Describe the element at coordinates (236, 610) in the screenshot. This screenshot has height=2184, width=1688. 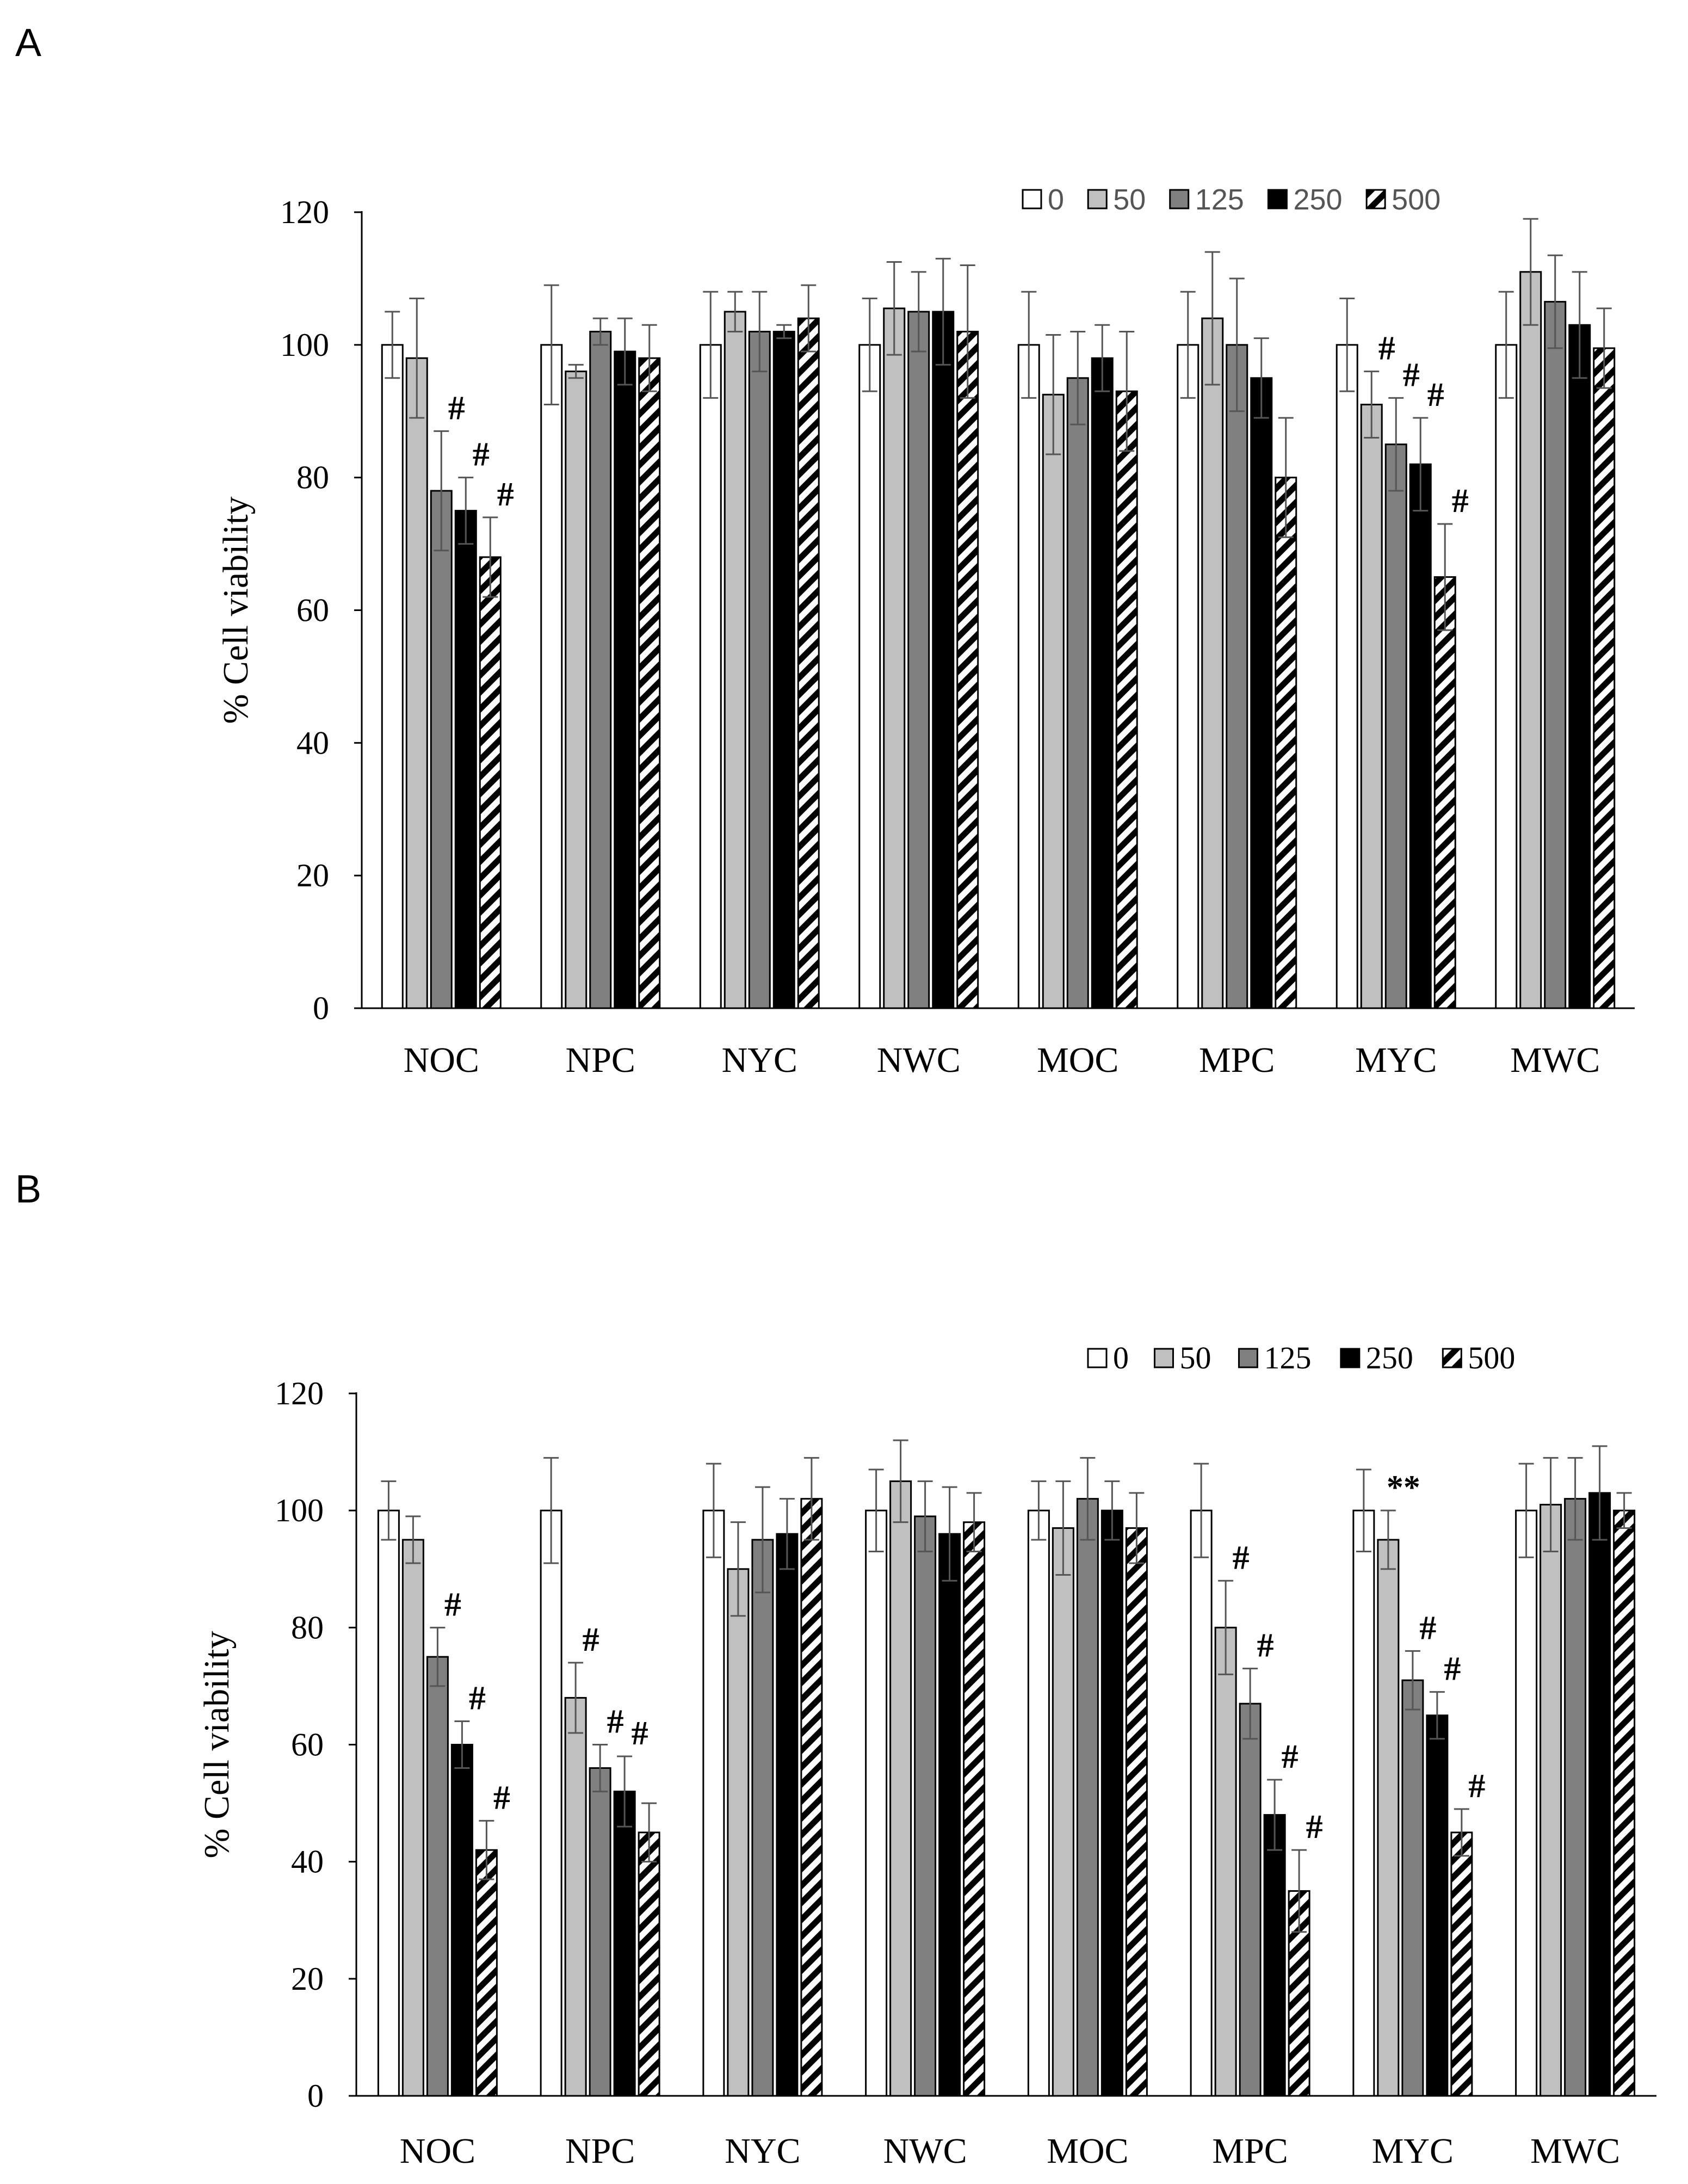
I see `y-axis-title: % Cell viability` at that location.